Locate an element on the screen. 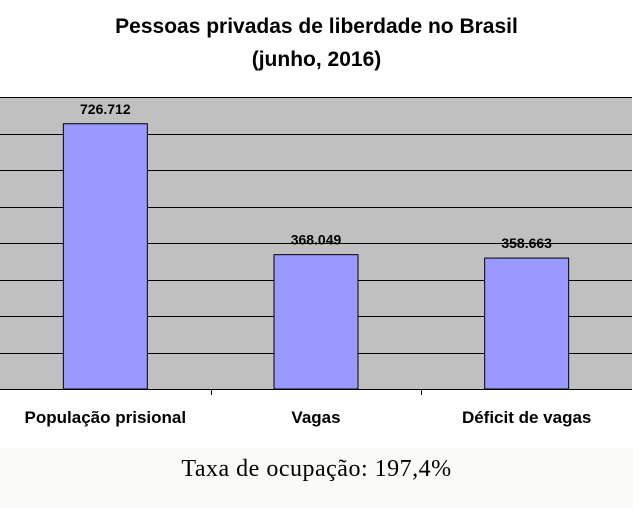 This screenshot has height=508, width=633. category-label-1: População prisional is located at coordinates (106, 417).